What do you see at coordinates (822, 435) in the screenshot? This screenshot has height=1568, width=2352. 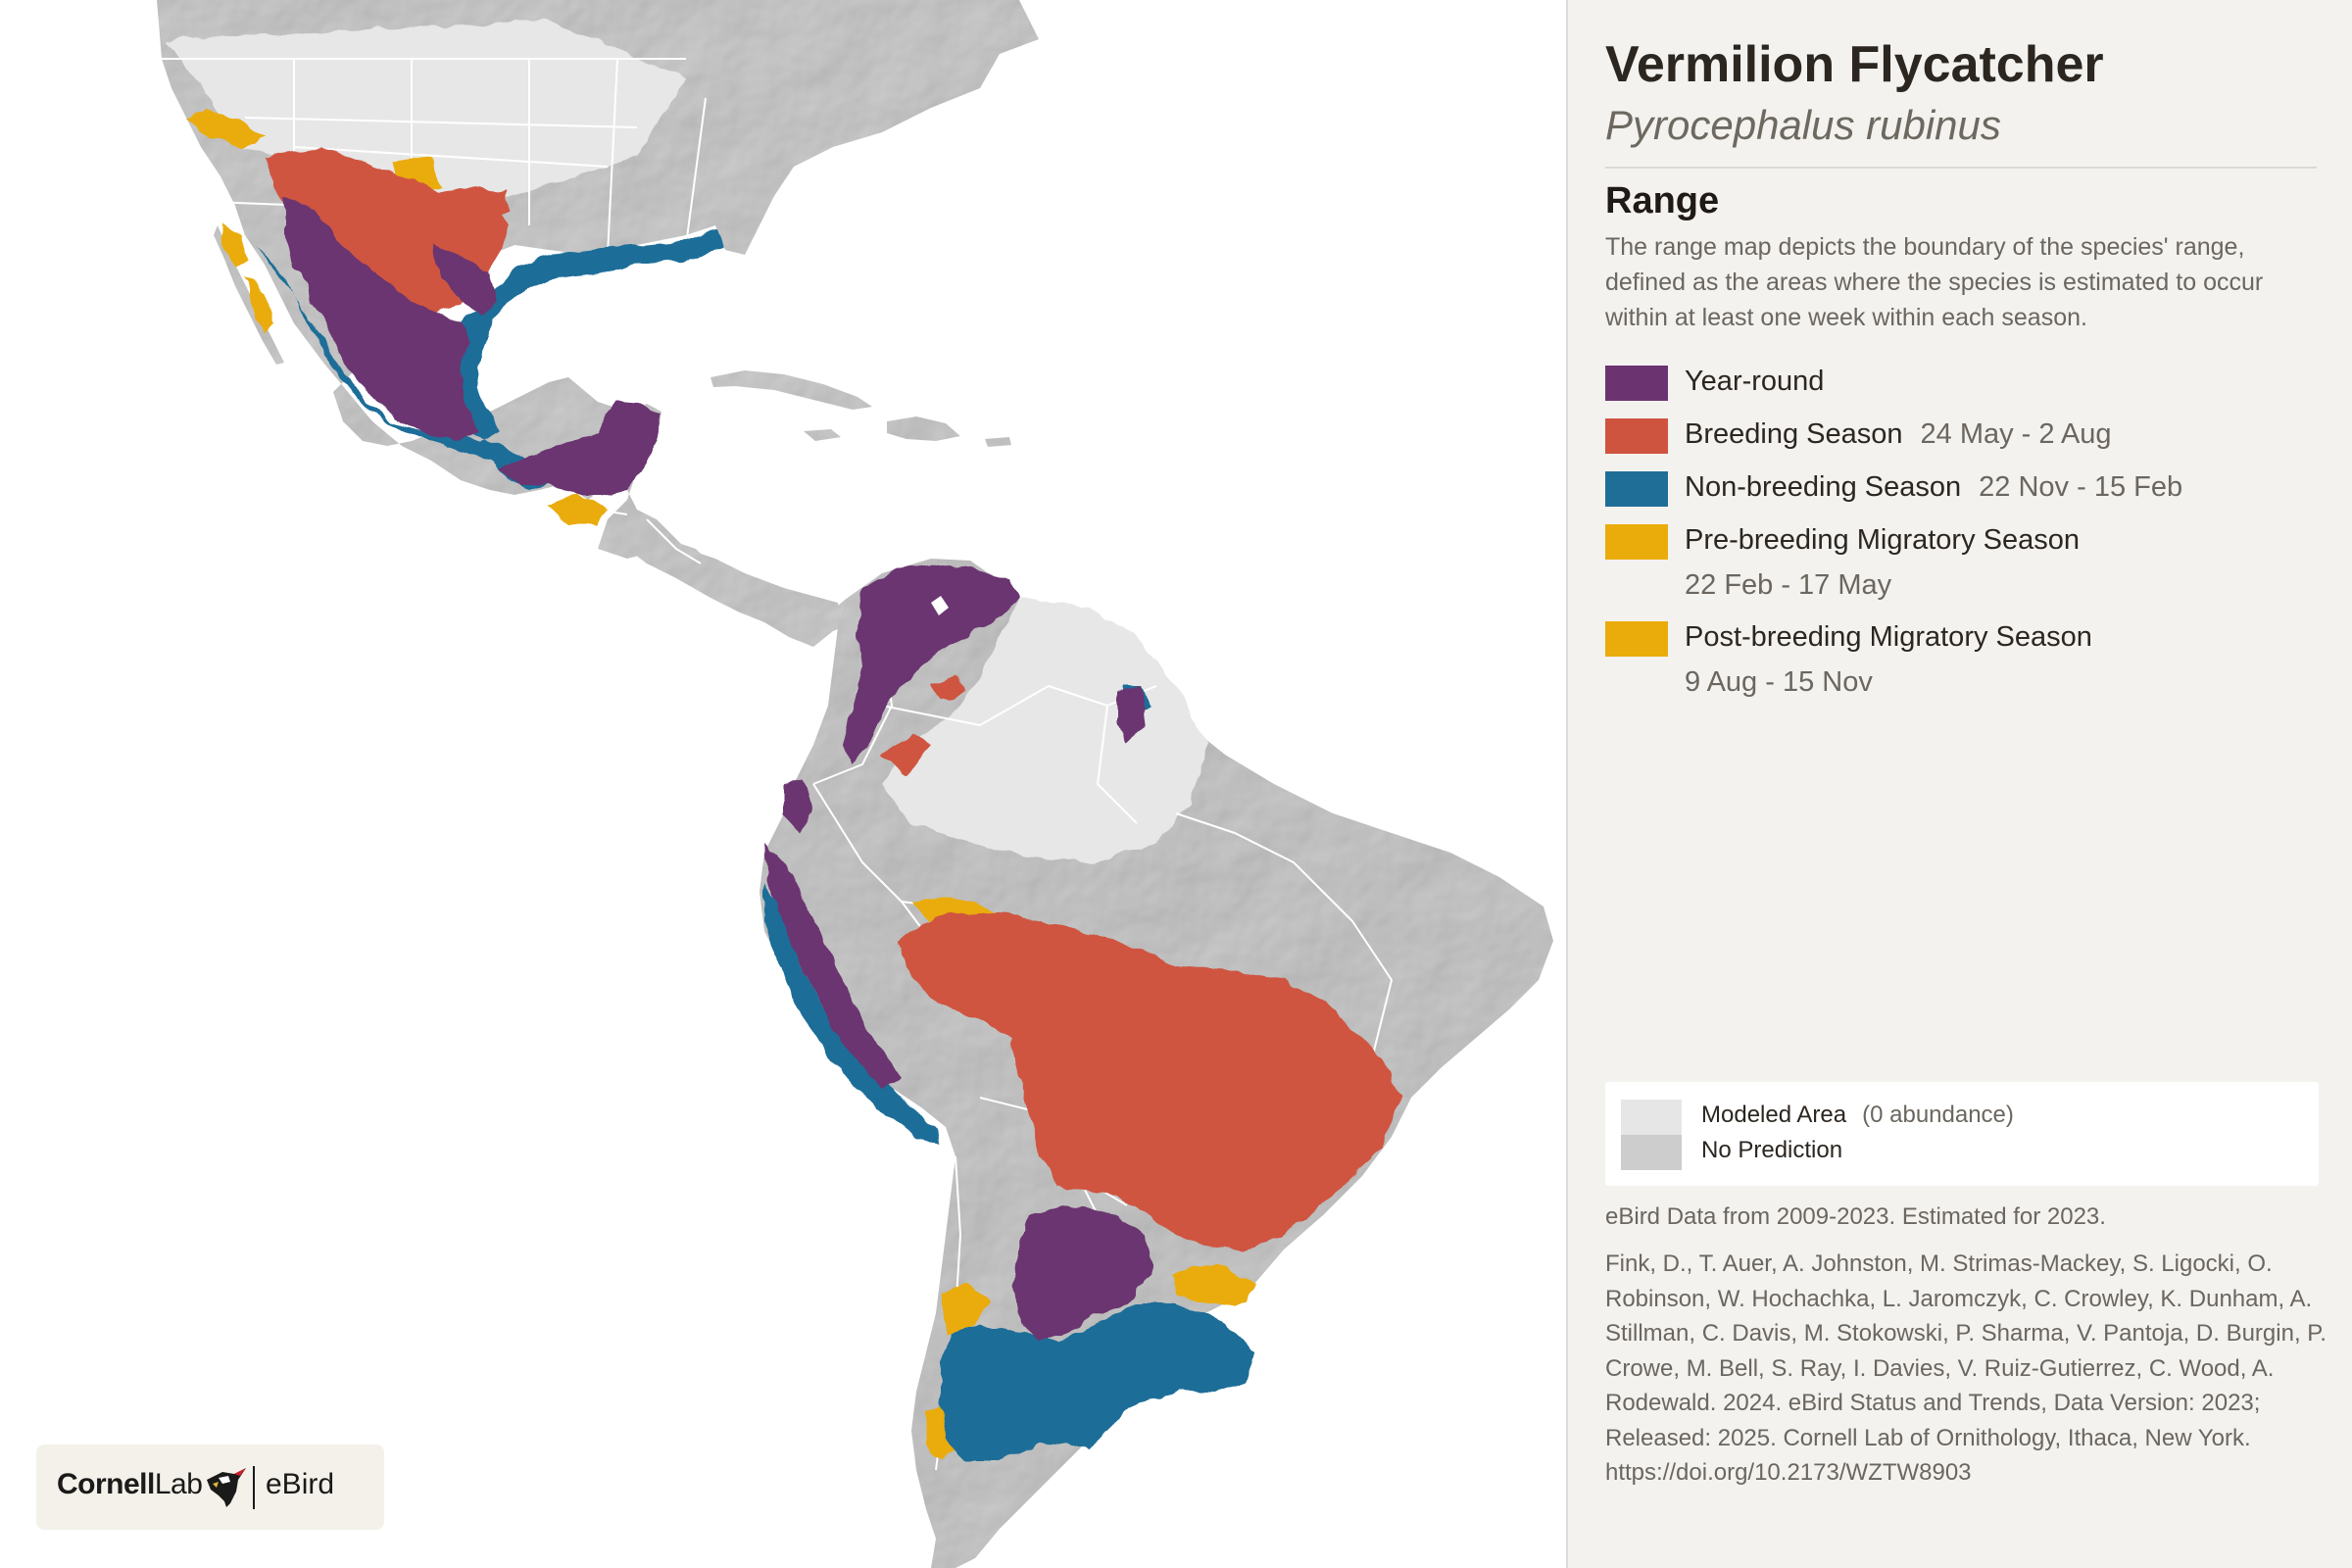 I see `jamaica` at bounding box center [822, 435].